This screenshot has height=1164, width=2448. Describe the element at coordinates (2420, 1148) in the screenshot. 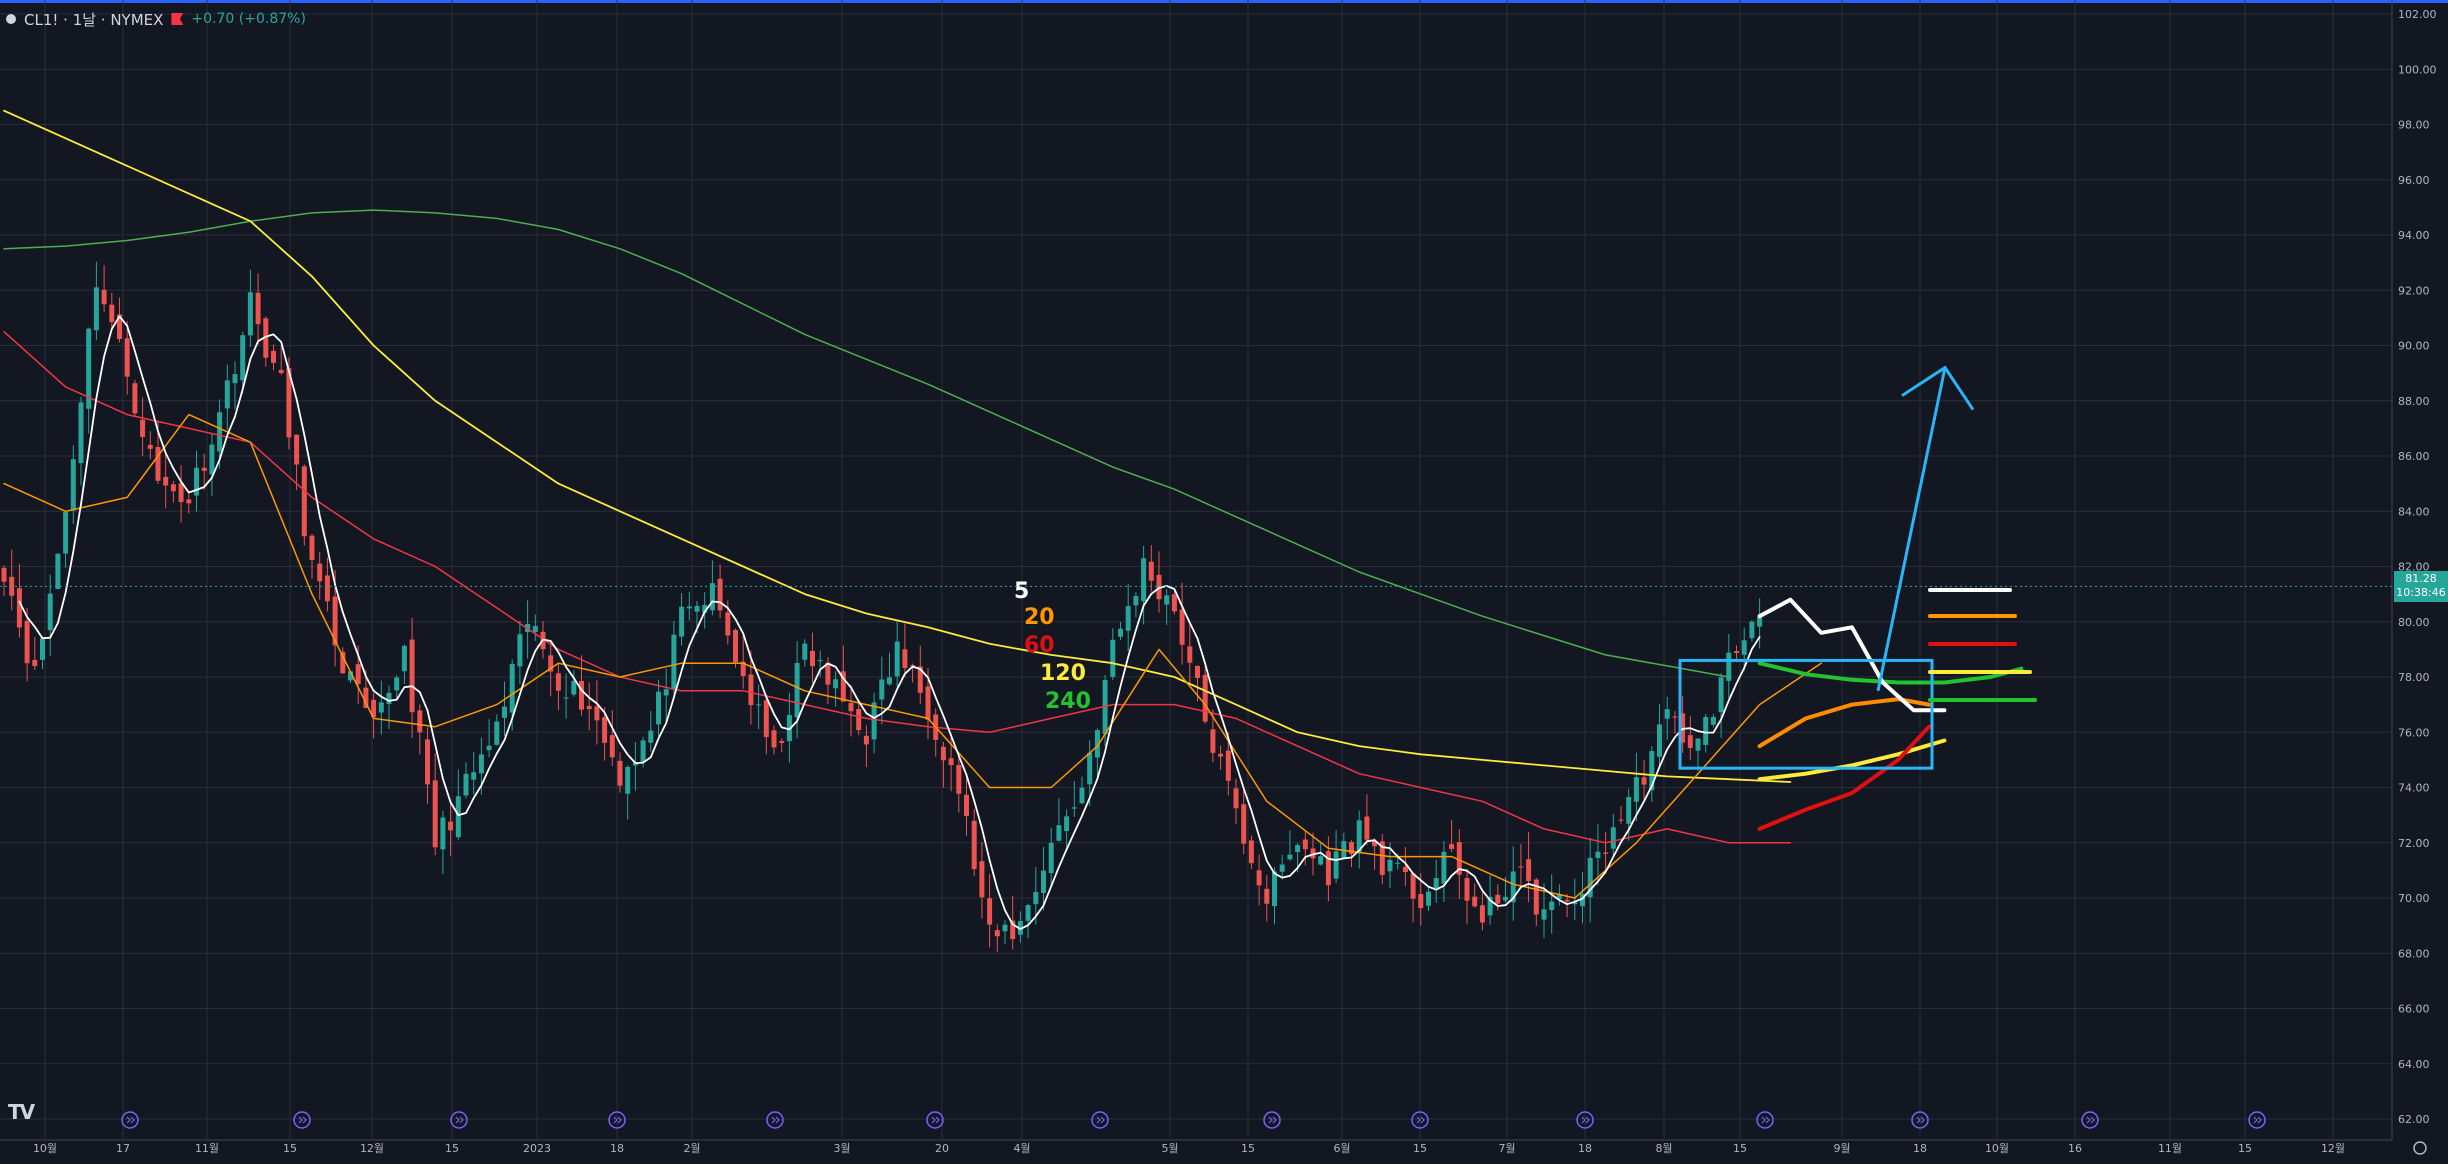

I see `settings-gear-icon` at that location.